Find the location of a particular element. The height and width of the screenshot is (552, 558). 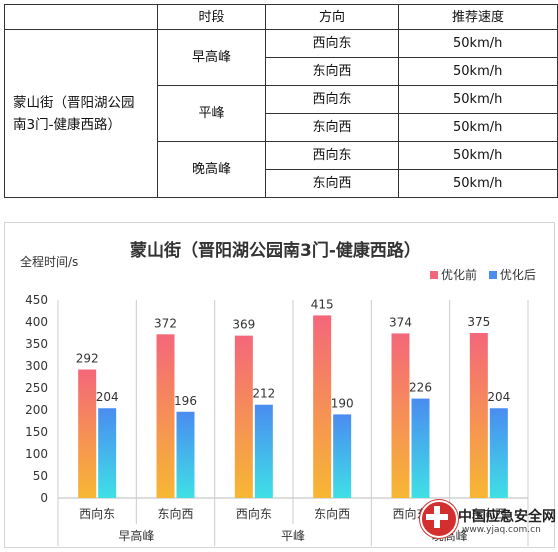

watermark-url: www.yjaq.com.cn is located at coordinates (501, 530).